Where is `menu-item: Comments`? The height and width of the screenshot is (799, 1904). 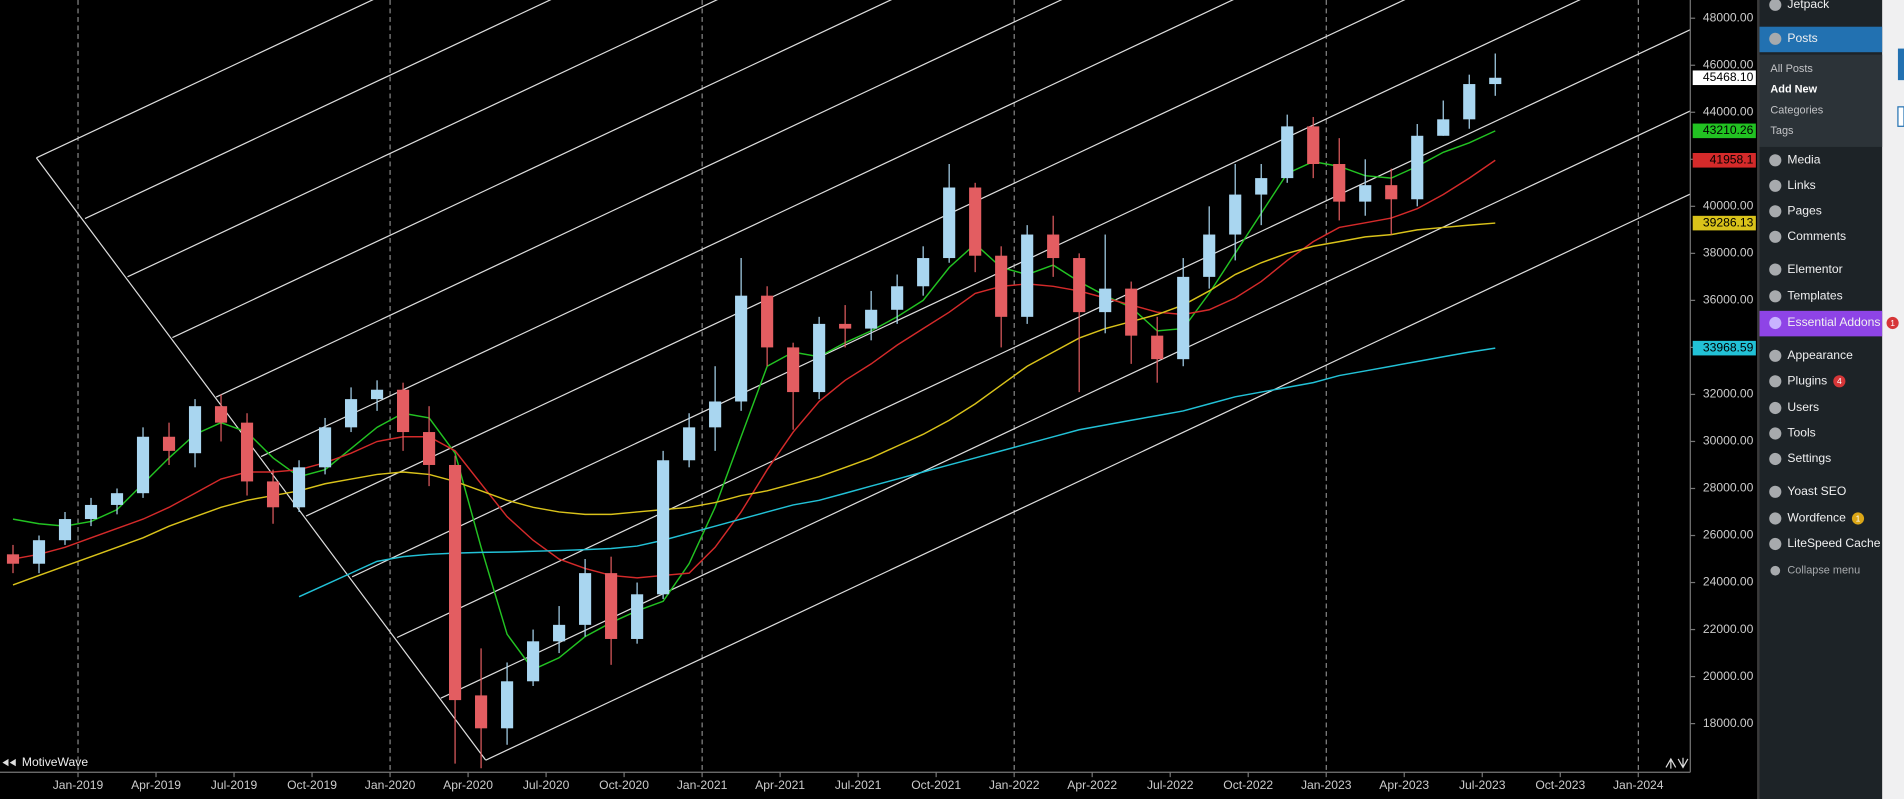
menu-item: Comments is located at coordinates (1807, 236).